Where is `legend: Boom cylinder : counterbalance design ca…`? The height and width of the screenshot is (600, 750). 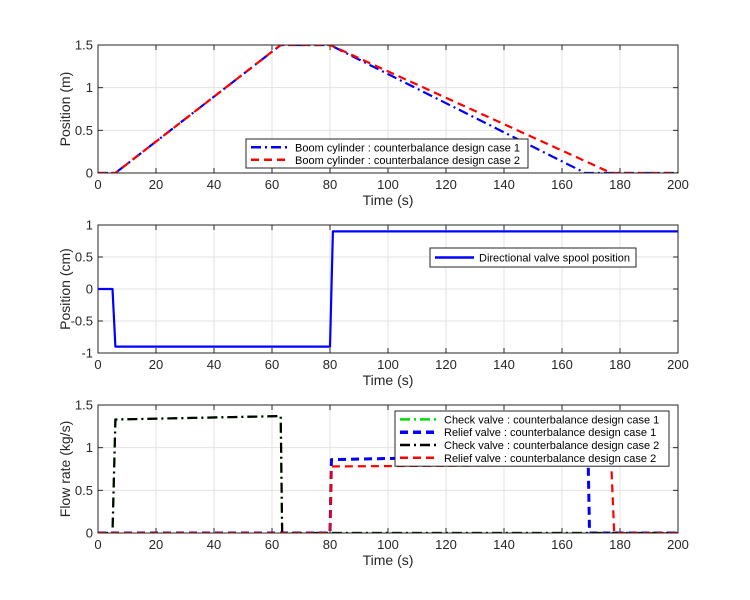 legend: Boom cylinder : counterbalance design ca… is located at coordinates (387, 153).